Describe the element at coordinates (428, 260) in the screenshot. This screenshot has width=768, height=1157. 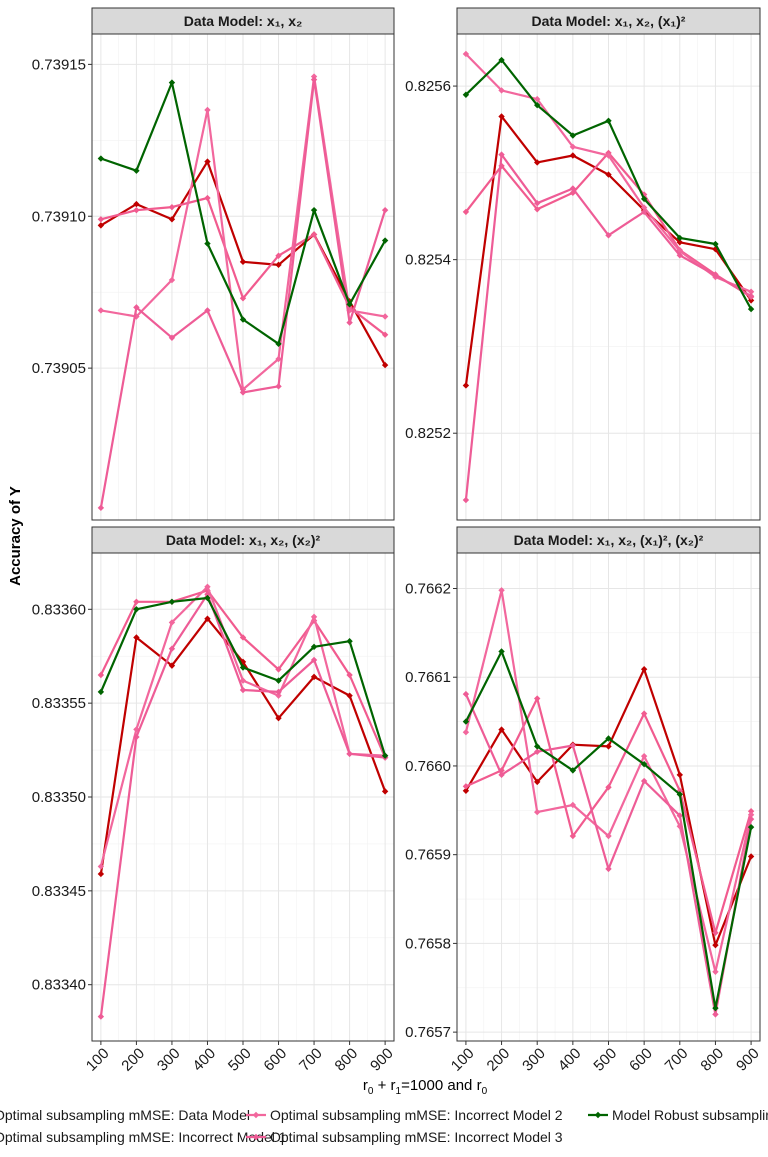
I see `y-tick-label: 0.8254` at that location.